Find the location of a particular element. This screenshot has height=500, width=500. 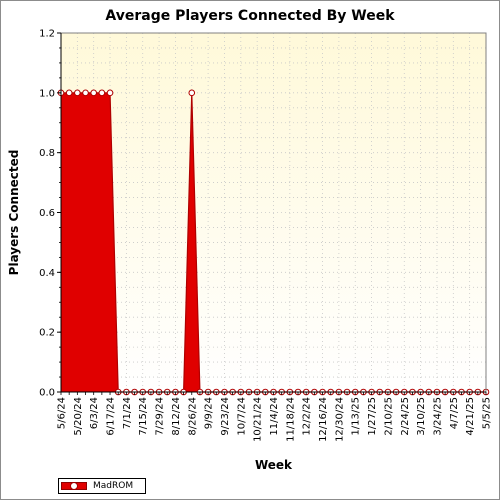

x-tick-label: 8/12/24 is located at coordinates (176, 416).